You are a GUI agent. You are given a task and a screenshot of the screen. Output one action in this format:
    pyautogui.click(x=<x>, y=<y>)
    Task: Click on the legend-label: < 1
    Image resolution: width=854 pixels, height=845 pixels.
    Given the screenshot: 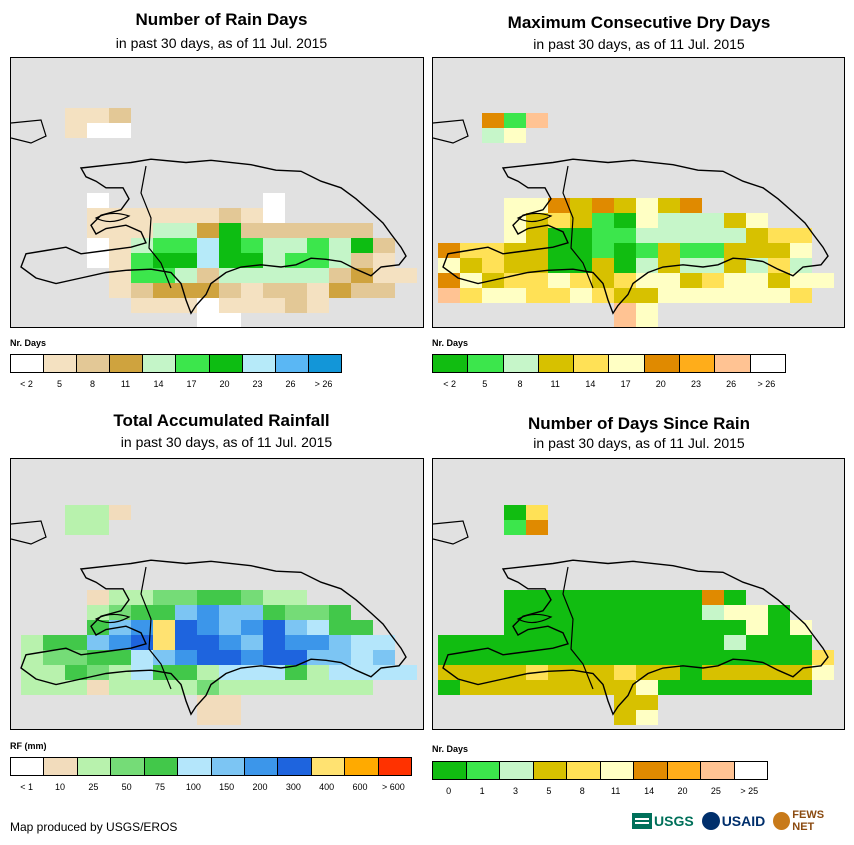 What is the action you would take?
    pyautogui.click(x=27, y=787)
    